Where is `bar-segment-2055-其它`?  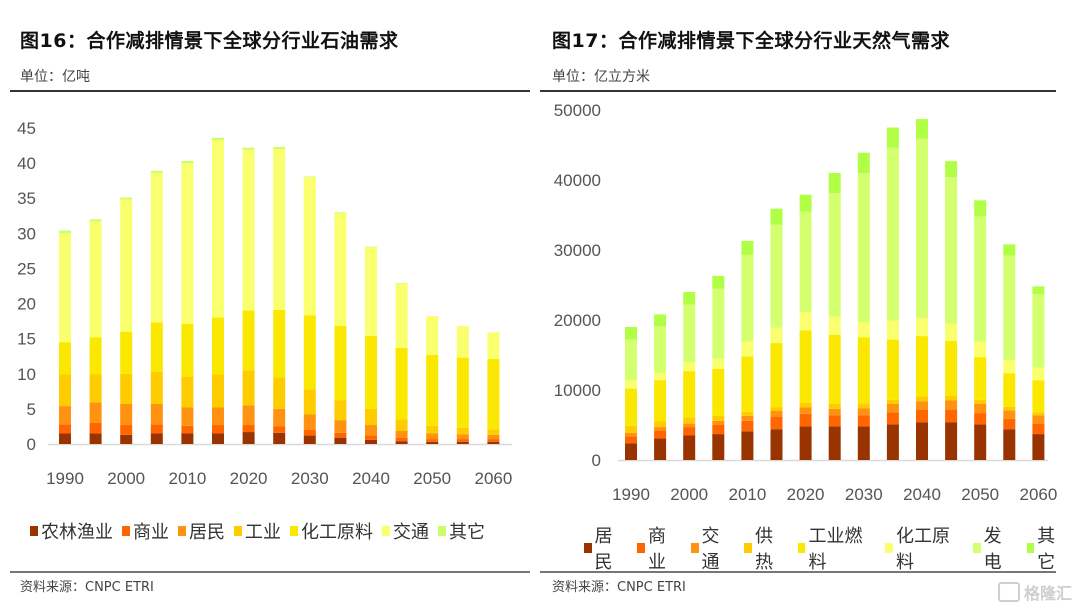 bar-segment-2055-其它 is located at coordinates (1009, 250).